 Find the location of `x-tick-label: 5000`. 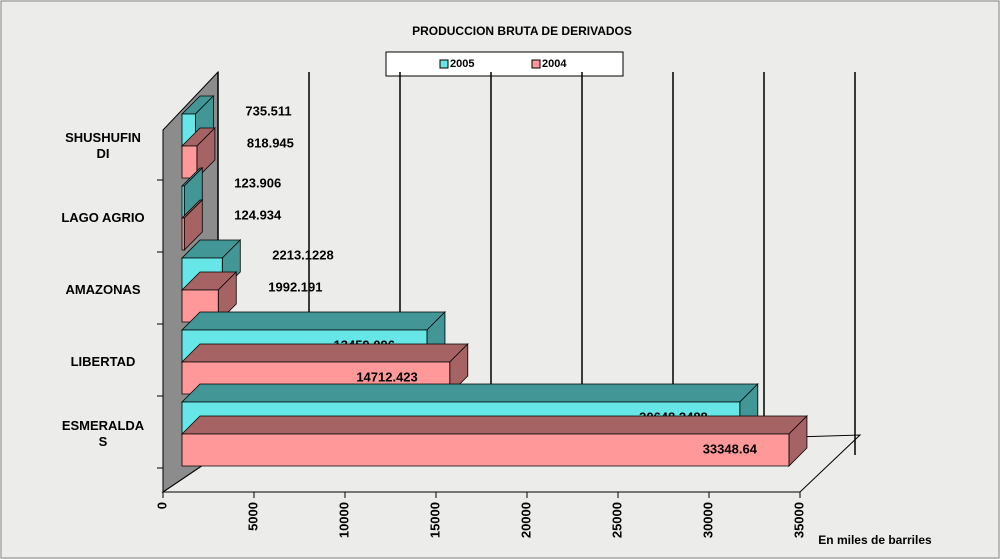

x-tick-label: 5000 is located at coordinates (252, 516).